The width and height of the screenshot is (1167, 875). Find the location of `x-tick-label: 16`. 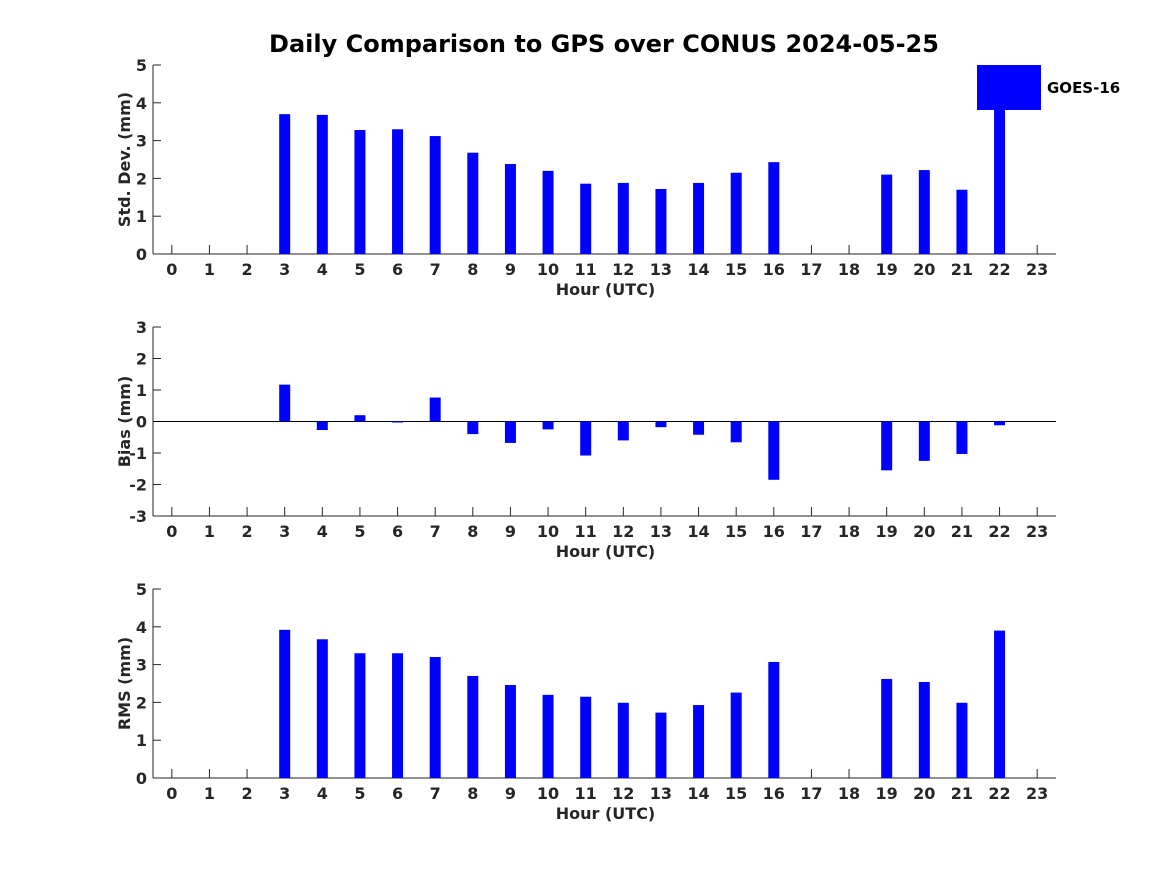

x-tick-label: 16 is located at coordinates (774, 531).